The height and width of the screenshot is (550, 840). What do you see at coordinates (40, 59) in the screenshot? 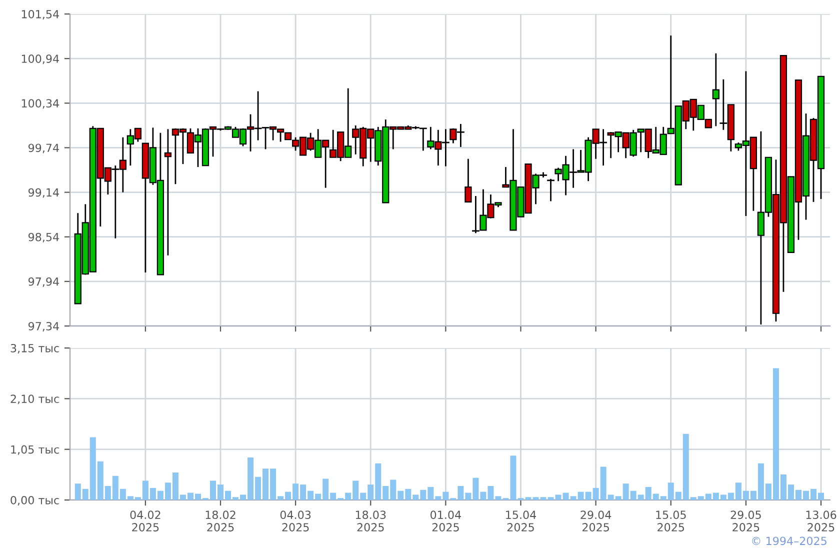
I see `y-tick-label: 100,94` at bounding box center [40, 59].